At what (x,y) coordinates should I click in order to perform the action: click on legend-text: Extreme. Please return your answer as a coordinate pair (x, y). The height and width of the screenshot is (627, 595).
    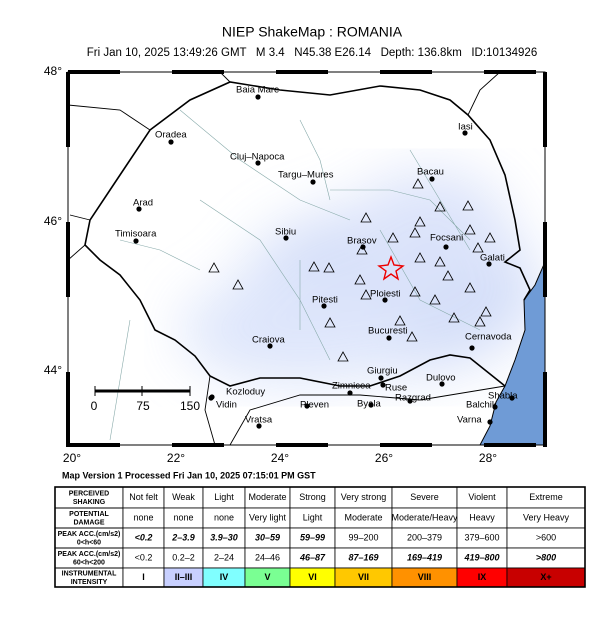
    Looking at the image, I should click on (546, 497).